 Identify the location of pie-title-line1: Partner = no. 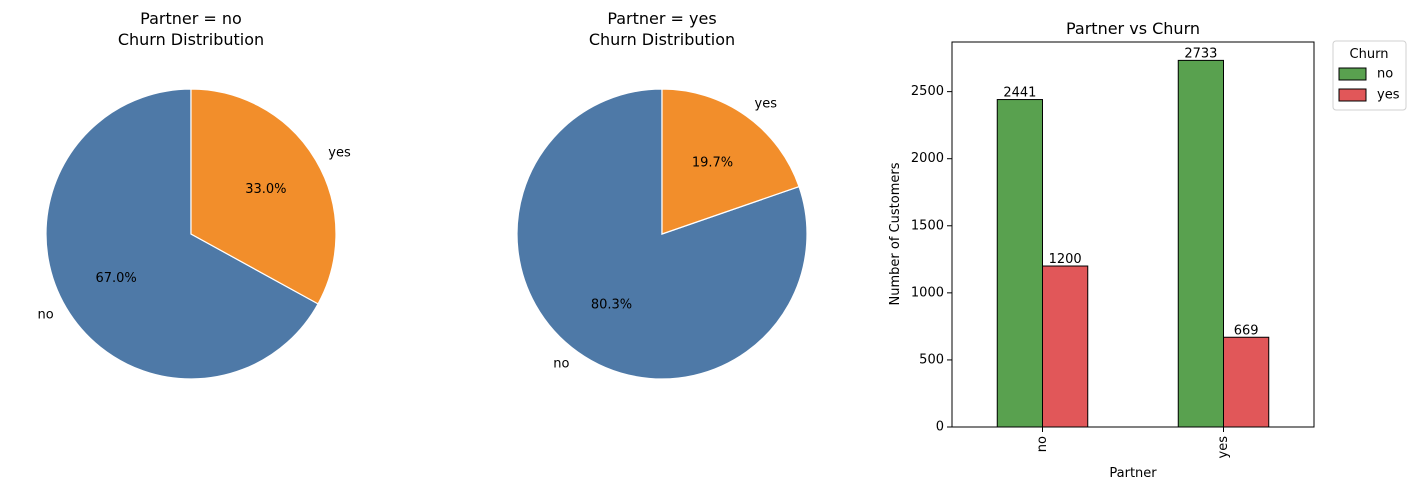
(191, 18).